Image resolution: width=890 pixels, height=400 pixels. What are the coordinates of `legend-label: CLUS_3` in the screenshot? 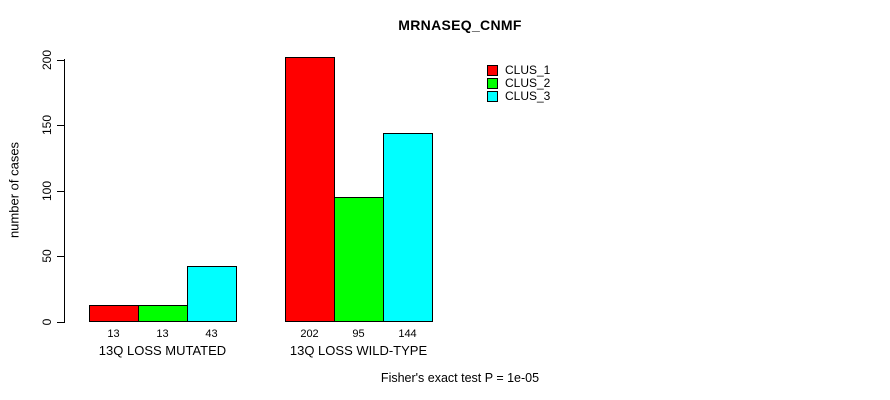 It's located at (528, 96).